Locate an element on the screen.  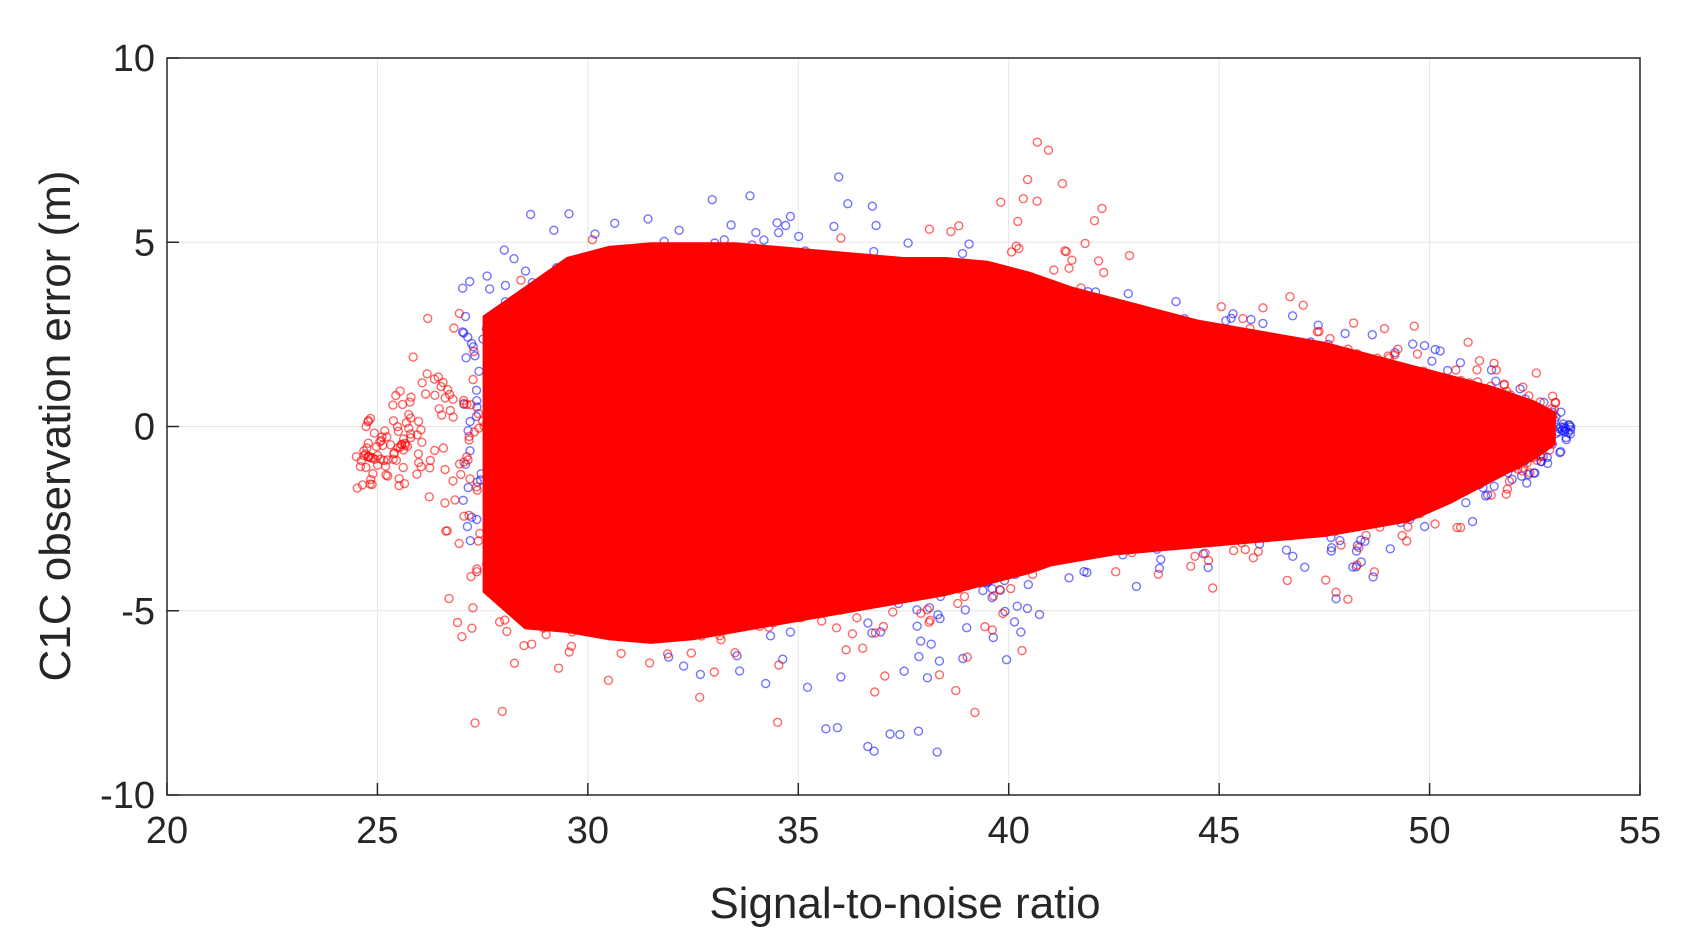
x-tick-label: 50 is located at coordinates (1429, 831).